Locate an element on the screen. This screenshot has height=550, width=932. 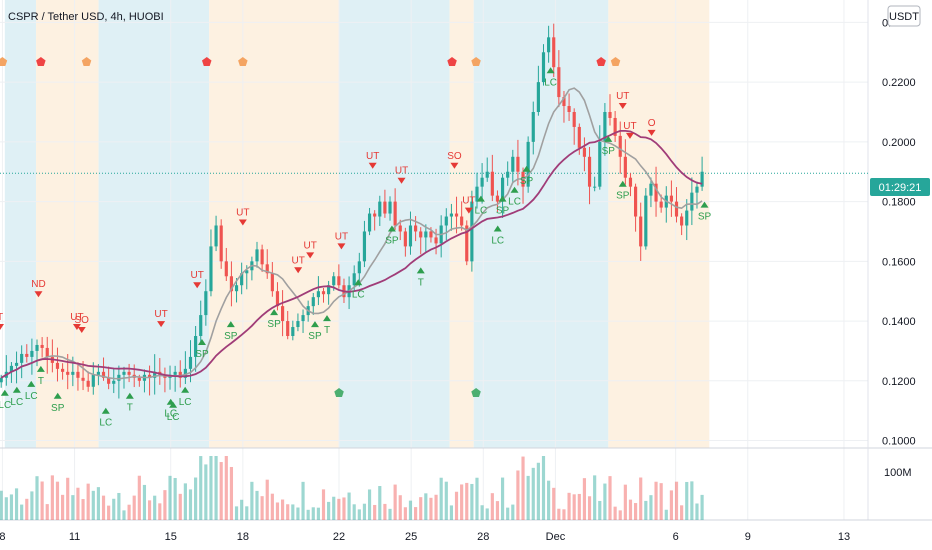
x-axis-tick-label: 9 is located at coordinates (748, 537).